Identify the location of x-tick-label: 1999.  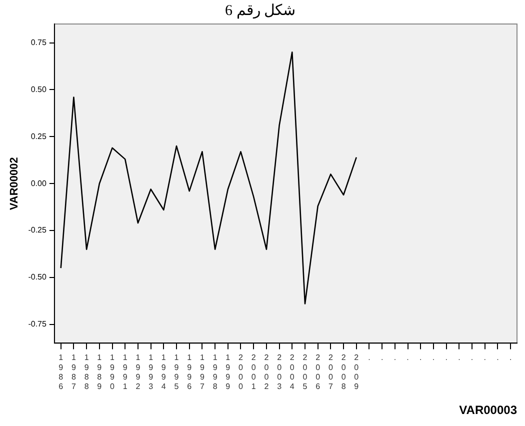
(228, 372).